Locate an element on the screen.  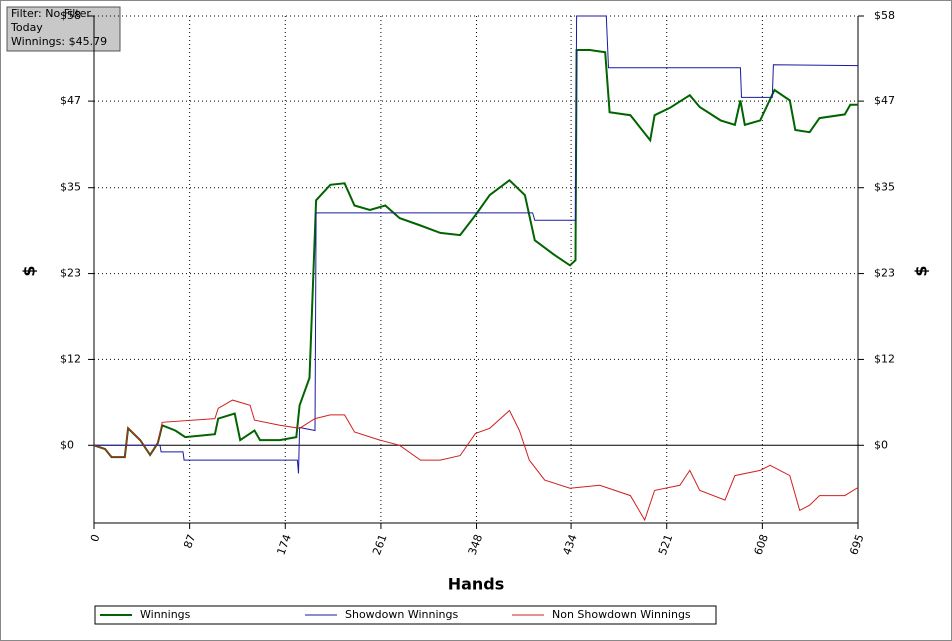
info-box: Filter: No Filter Today Winnings: $45.79 is located at coordinates (63, 29).